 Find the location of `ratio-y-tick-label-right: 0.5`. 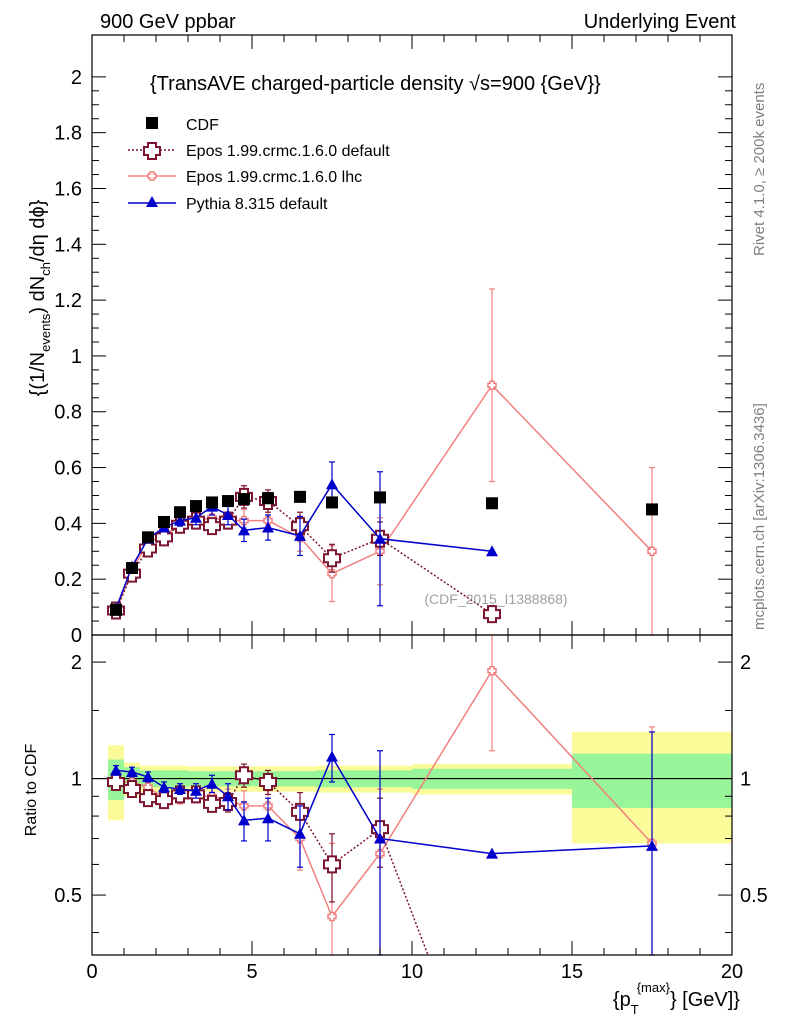

ratio-y-tick-label-right: 0.5 is located at coordinates (754, 896).